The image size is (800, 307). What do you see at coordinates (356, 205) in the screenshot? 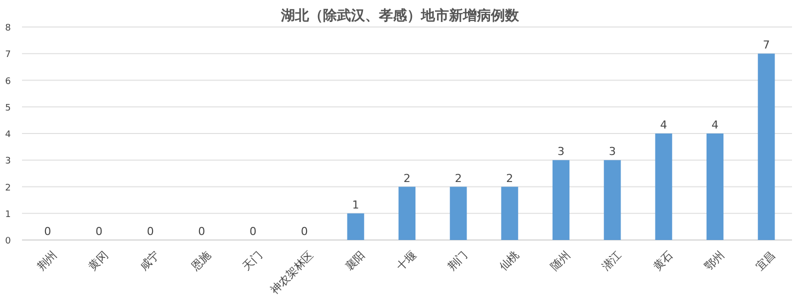
I see `data-label: 1` at bounding box center [356, 205].